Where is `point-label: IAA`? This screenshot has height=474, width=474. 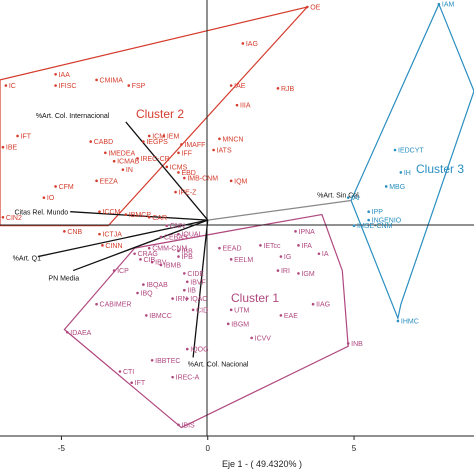
point-label: IAA is located at coordinates (65, 75).